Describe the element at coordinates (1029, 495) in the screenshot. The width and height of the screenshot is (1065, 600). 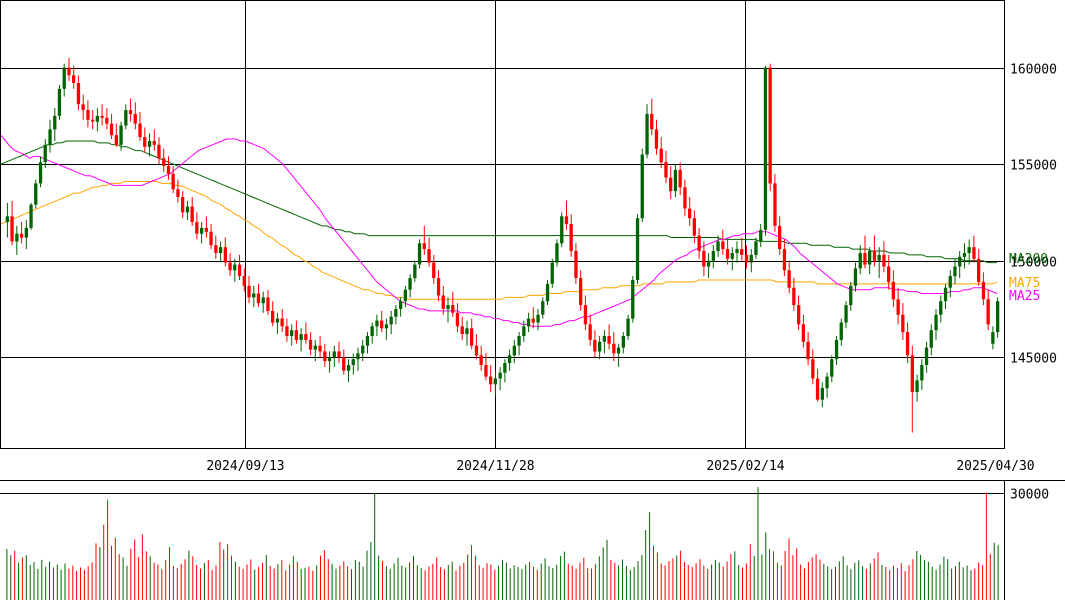
I see `volume-tick-label: 30000` at that location.